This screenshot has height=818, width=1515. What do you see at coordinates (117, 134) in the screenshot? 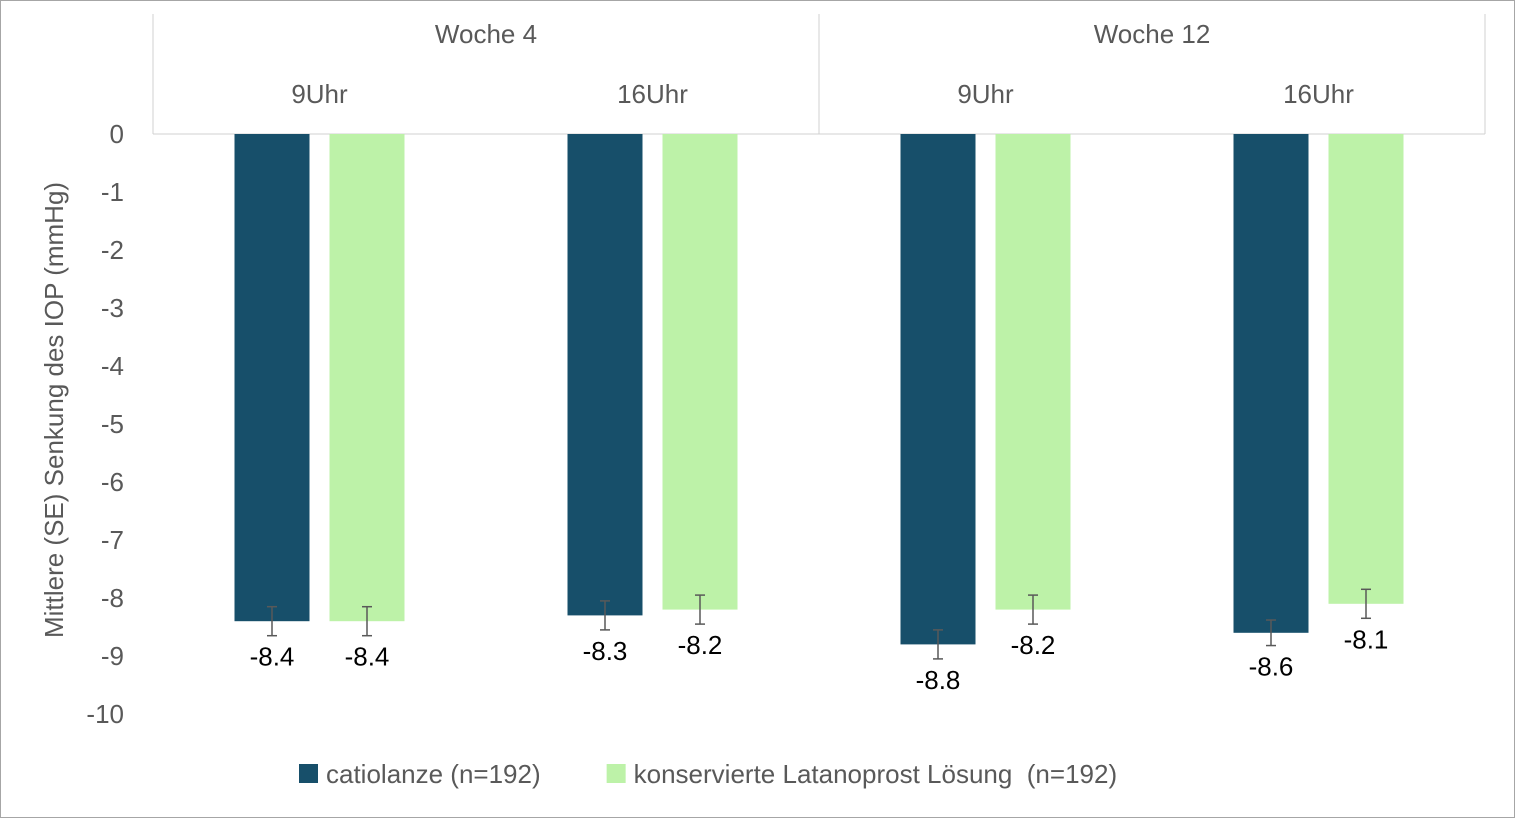
I see `y-tick-label: 0` at bounding box center [117, 134].